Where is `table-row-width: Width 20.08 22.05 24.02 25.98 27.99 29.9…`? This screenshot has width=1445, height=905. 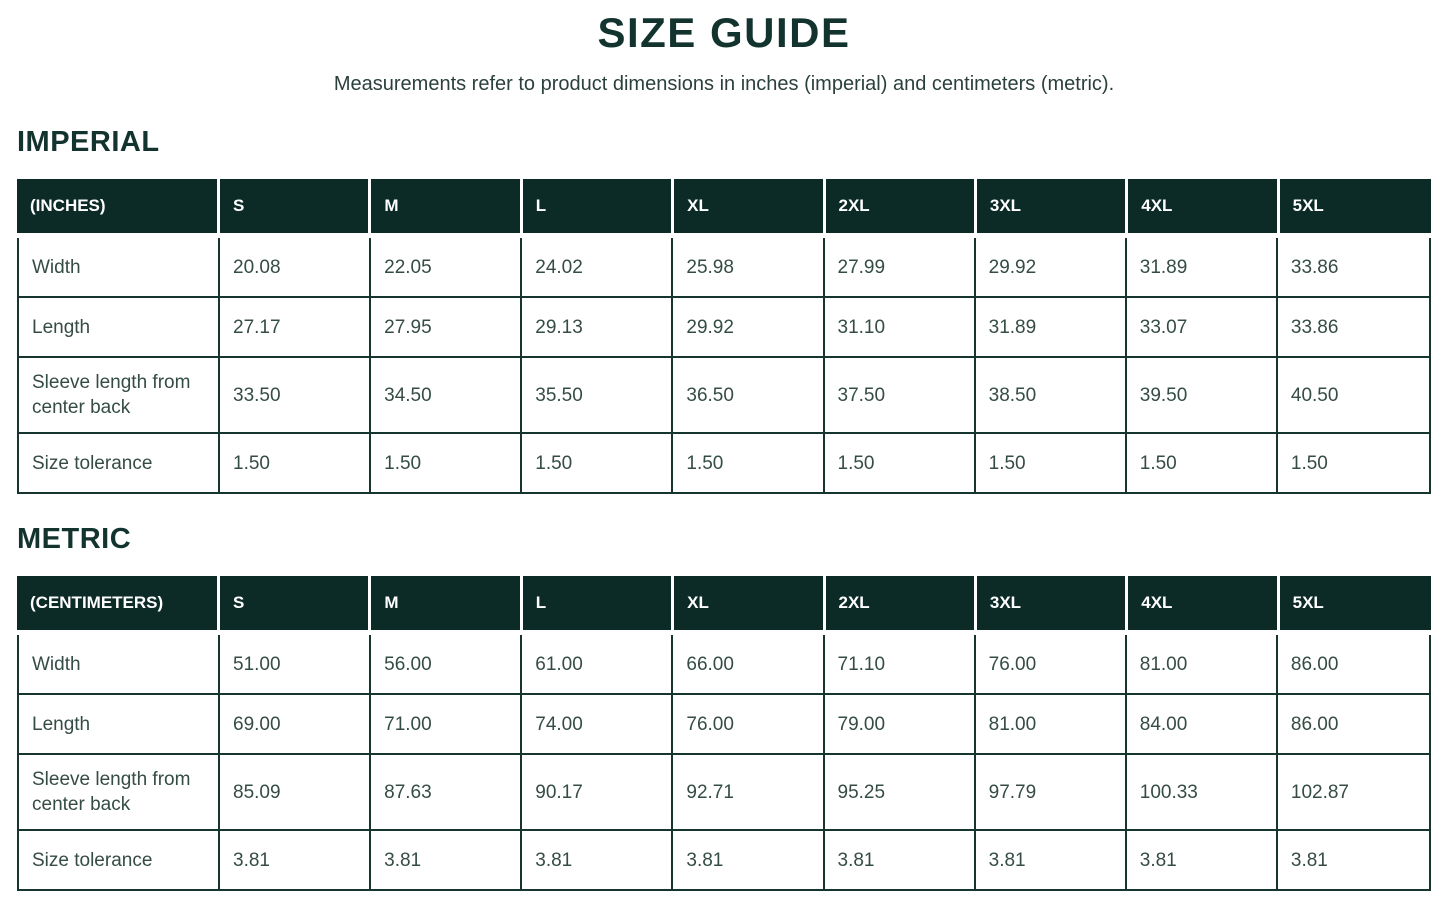 table-row-width: Width 20.08 22.05 24.02 25.98 27.99 29.9… is located at coordinates (724, 267).